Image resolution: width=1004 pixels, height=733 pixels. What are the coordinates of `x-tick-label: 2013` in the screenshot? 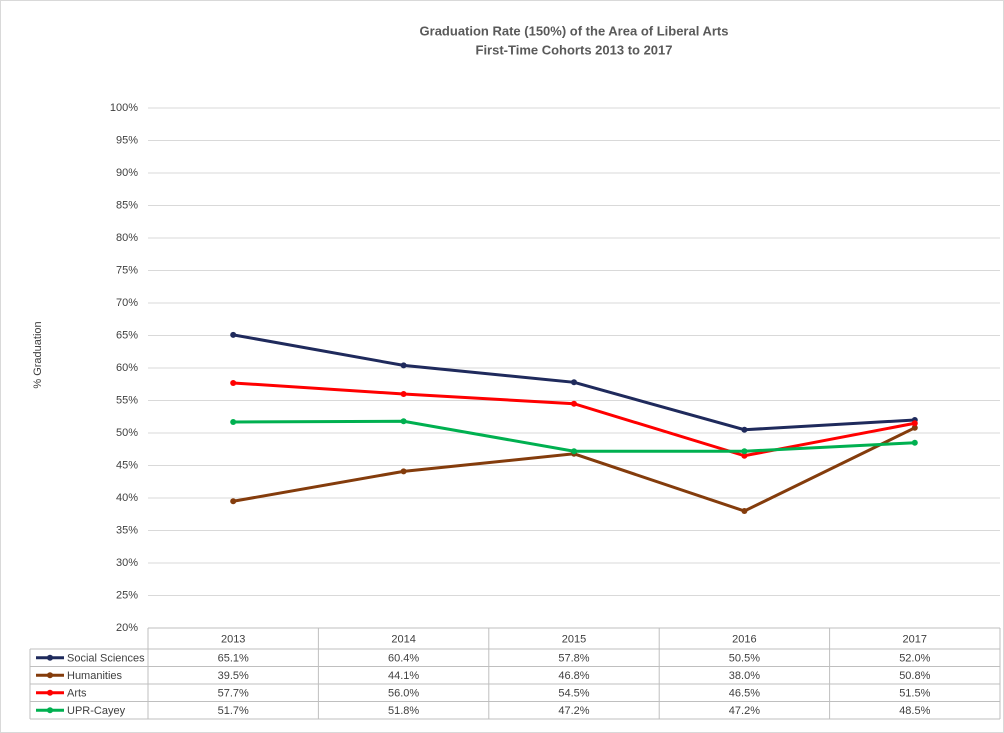 It's located at (233, 639).